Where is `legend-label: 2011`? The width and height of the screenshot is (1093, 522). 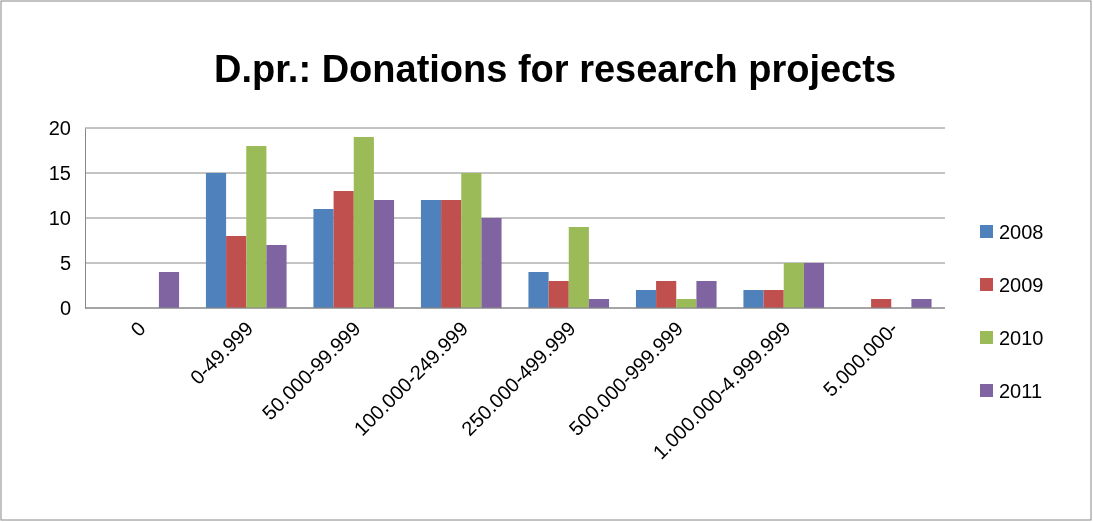
legend-label: 2011 is located at coordinates (1021, 391).